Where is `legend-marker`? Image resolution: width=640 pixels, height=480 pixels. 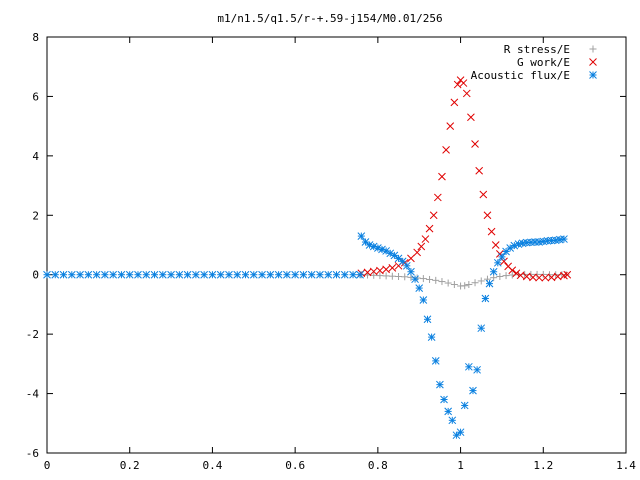
legend-marker is located at coordinates (593, 75).